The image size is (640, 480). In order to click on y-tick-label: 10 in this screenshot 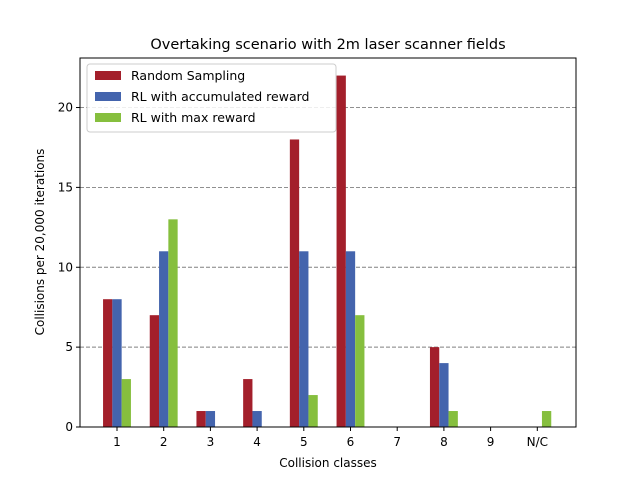, I will do `click(65, 267)`.